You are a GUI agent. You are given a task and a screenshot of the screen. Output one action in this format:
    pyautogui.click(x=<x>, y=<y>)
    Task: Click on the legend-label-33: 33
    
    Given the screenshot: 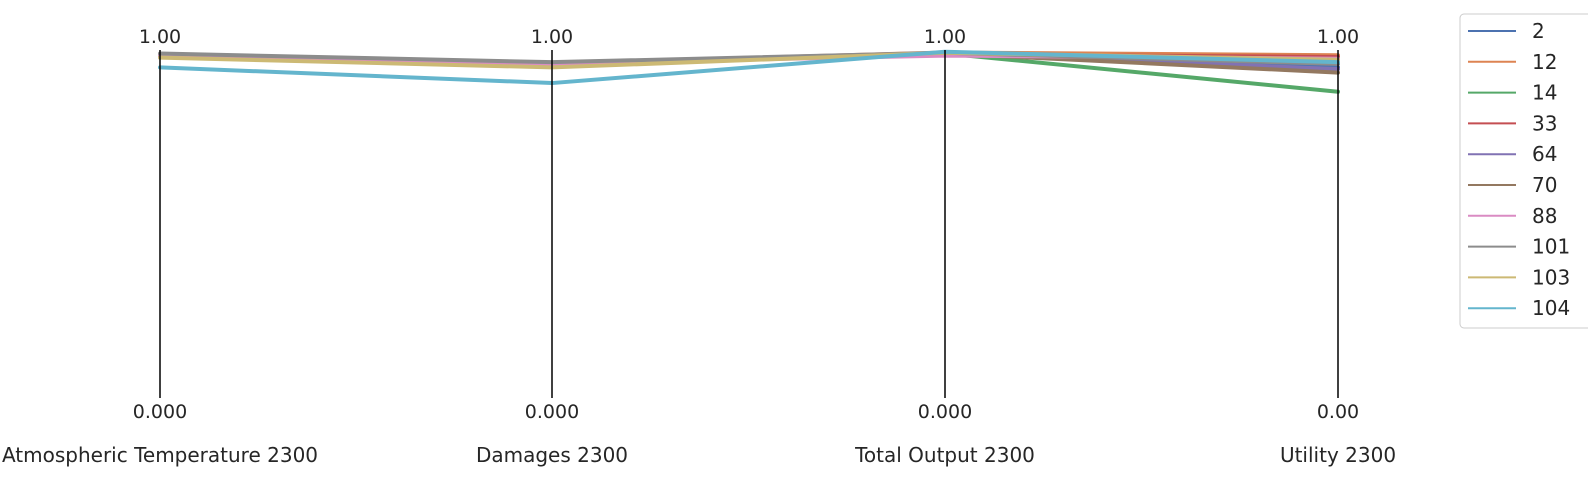 What is the action you would take?
    pyautogui.click(x=1544, y=123)
    